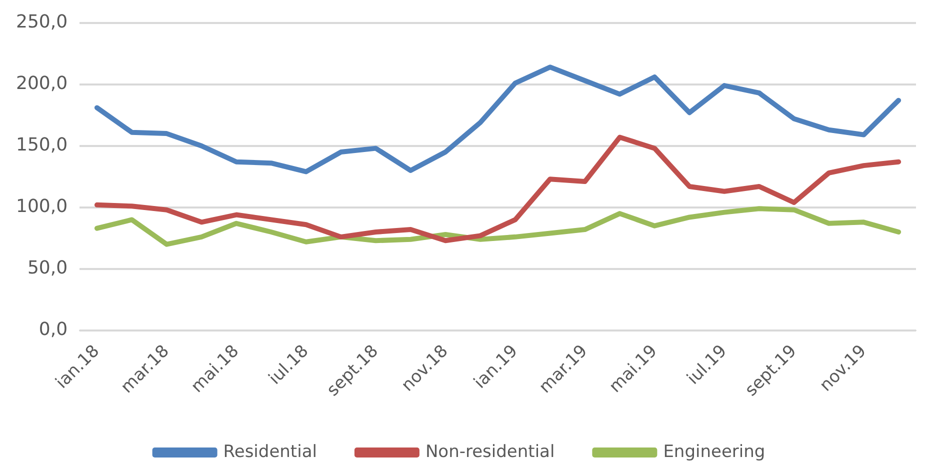 The width and height of the screenshot is (936, 471). I want to click on legend-label: Residential, so click(270, 452).